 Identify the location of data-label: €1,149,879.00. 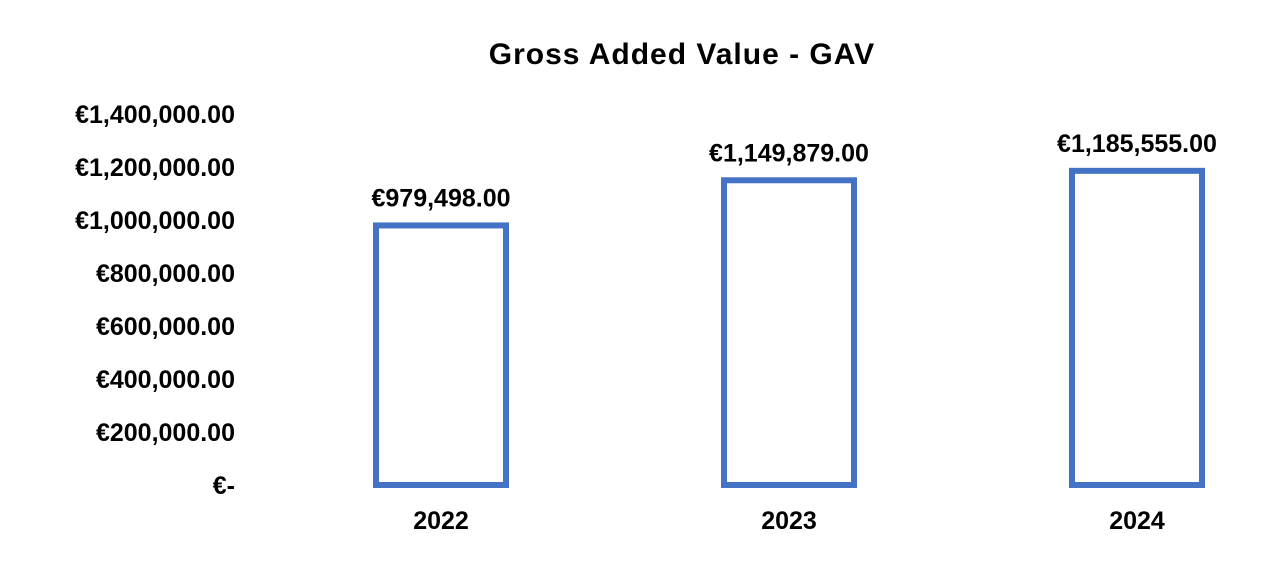
(789, 153).